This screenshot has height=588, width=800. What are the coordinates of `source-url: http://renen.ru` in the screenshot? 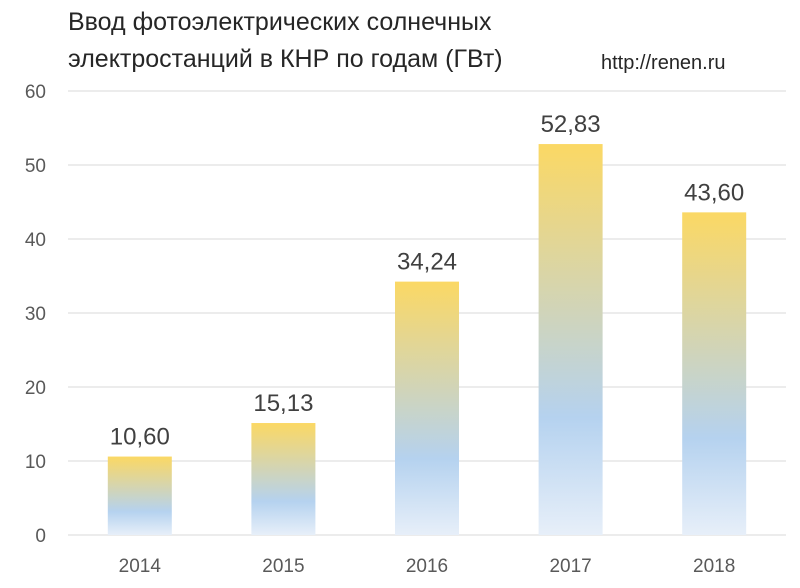 It's located at (663, 63).